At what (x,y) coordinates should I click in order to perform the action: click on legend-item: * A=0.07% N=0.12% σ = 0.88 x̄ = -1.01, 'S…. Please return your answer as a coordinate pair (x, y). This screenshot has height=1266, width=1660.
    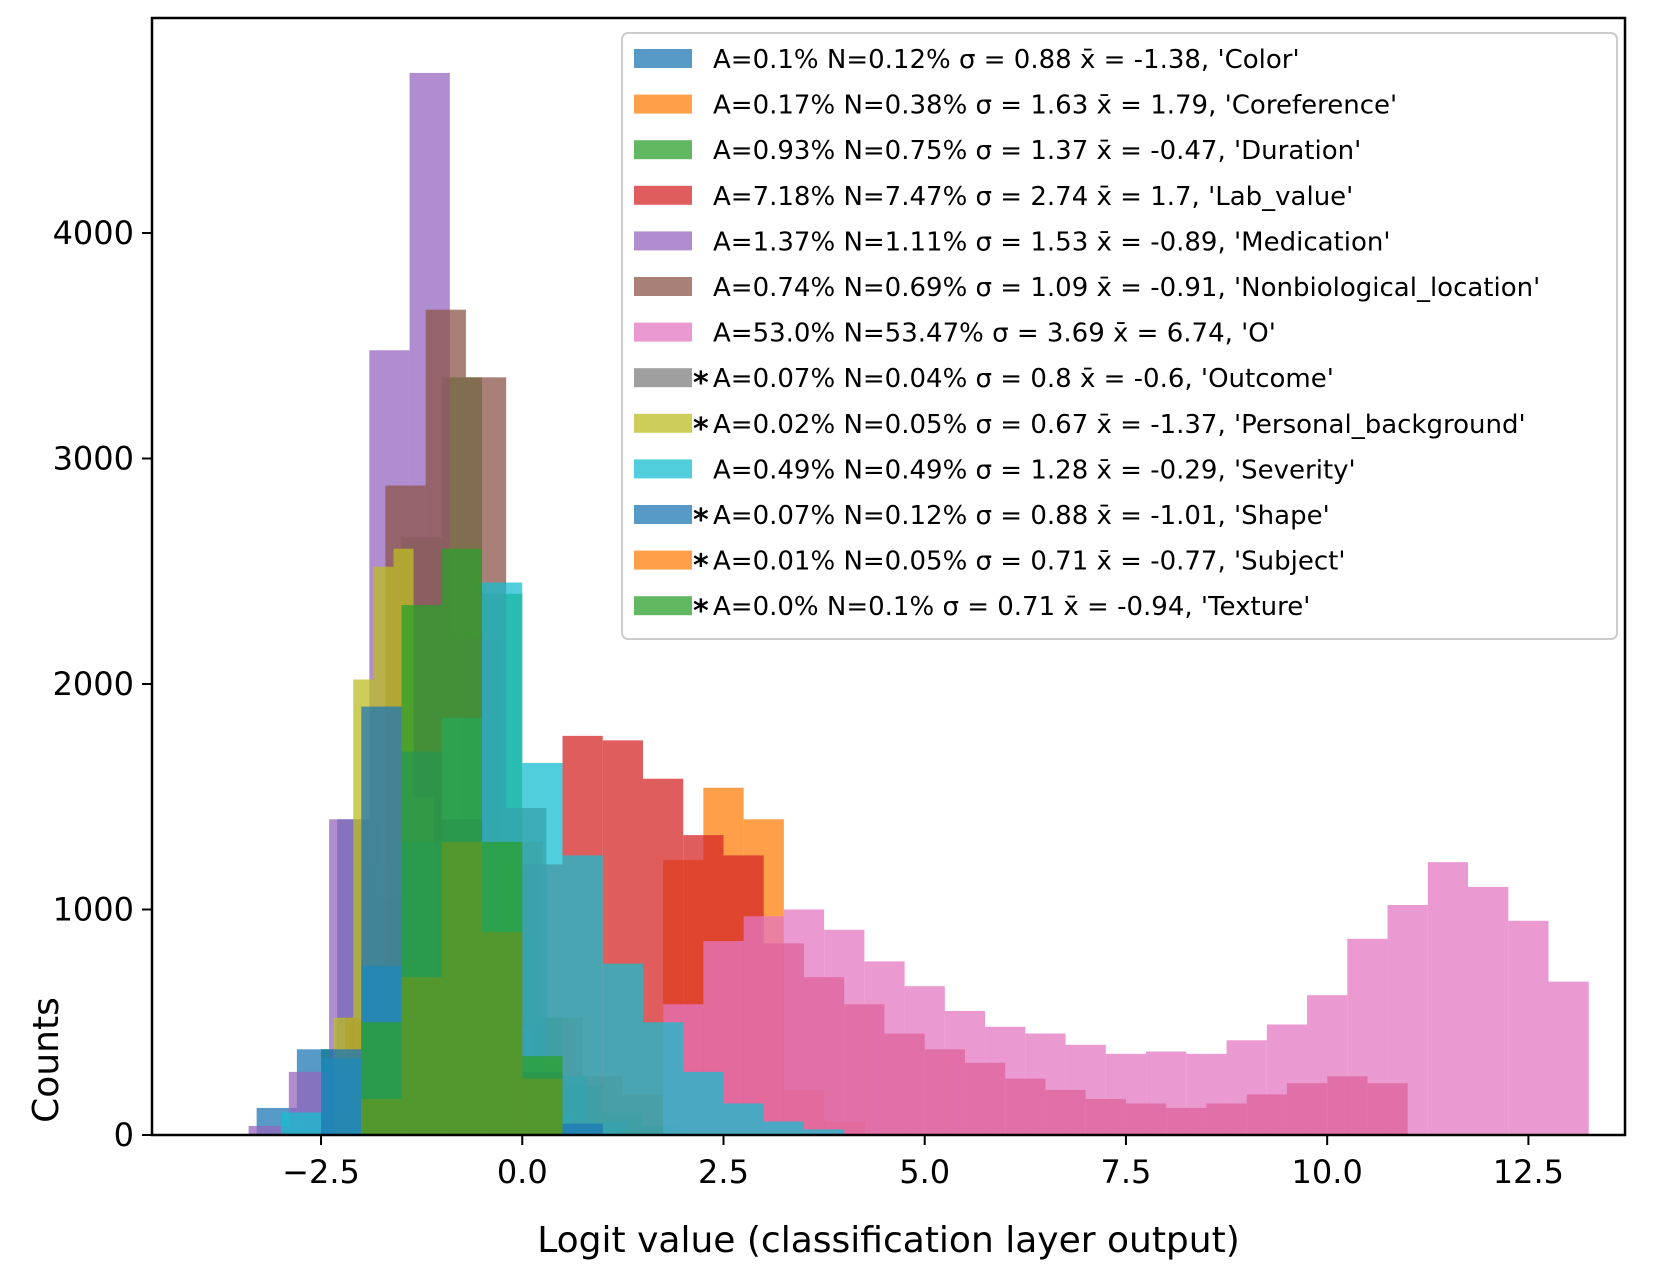
    Looking at the image, I should click on (982, 519).